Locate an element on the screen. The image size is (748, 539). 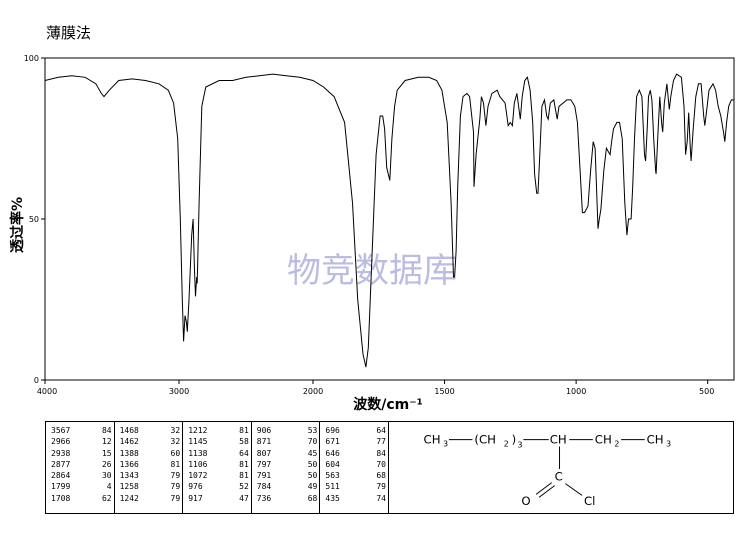
paren-sub2: 3 is located at coordinates (519, 444).